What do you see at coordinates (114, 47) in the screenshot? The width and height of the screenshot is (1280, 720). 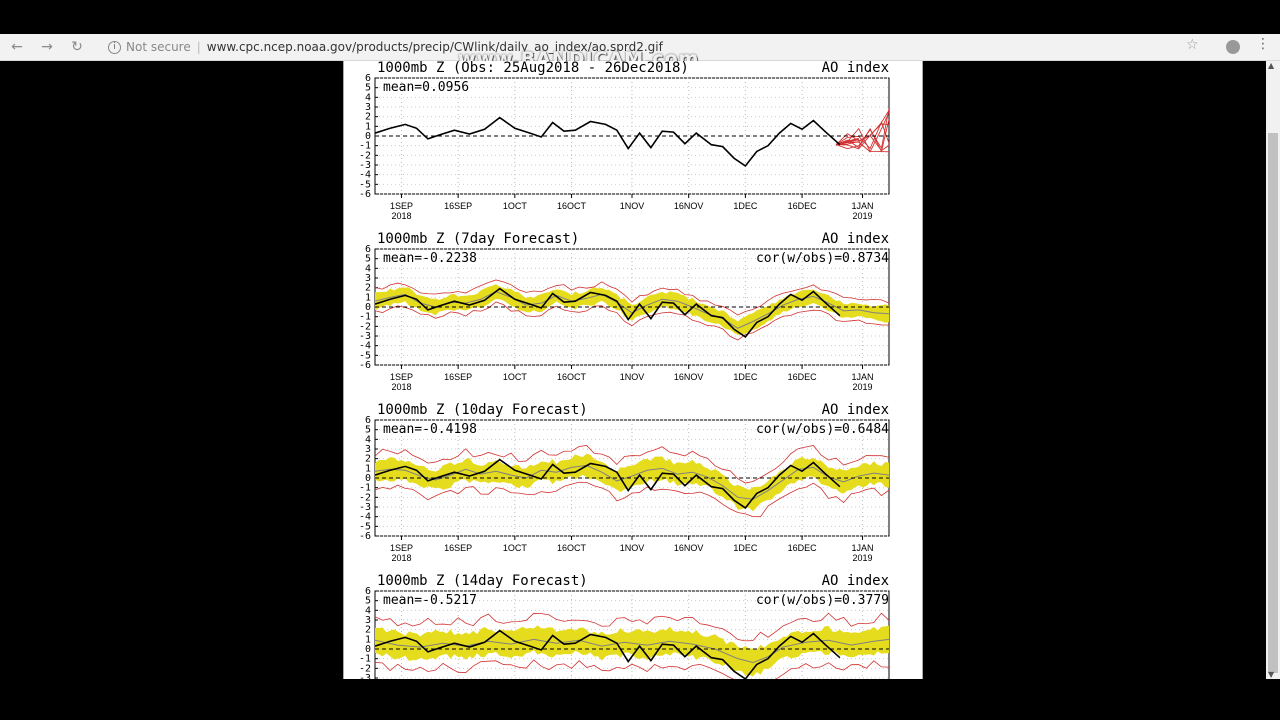 I see `info-icon: i` at bounding box center [114, 47].